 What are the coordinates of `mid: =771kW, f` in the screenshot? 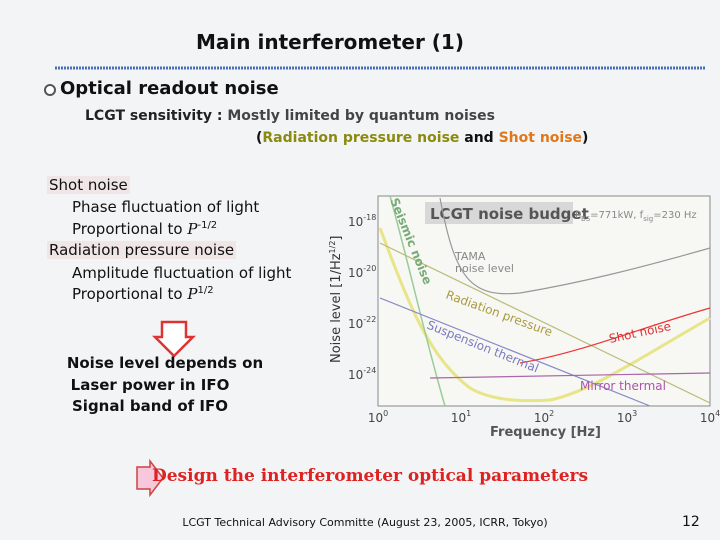 It's located at (617, 215).